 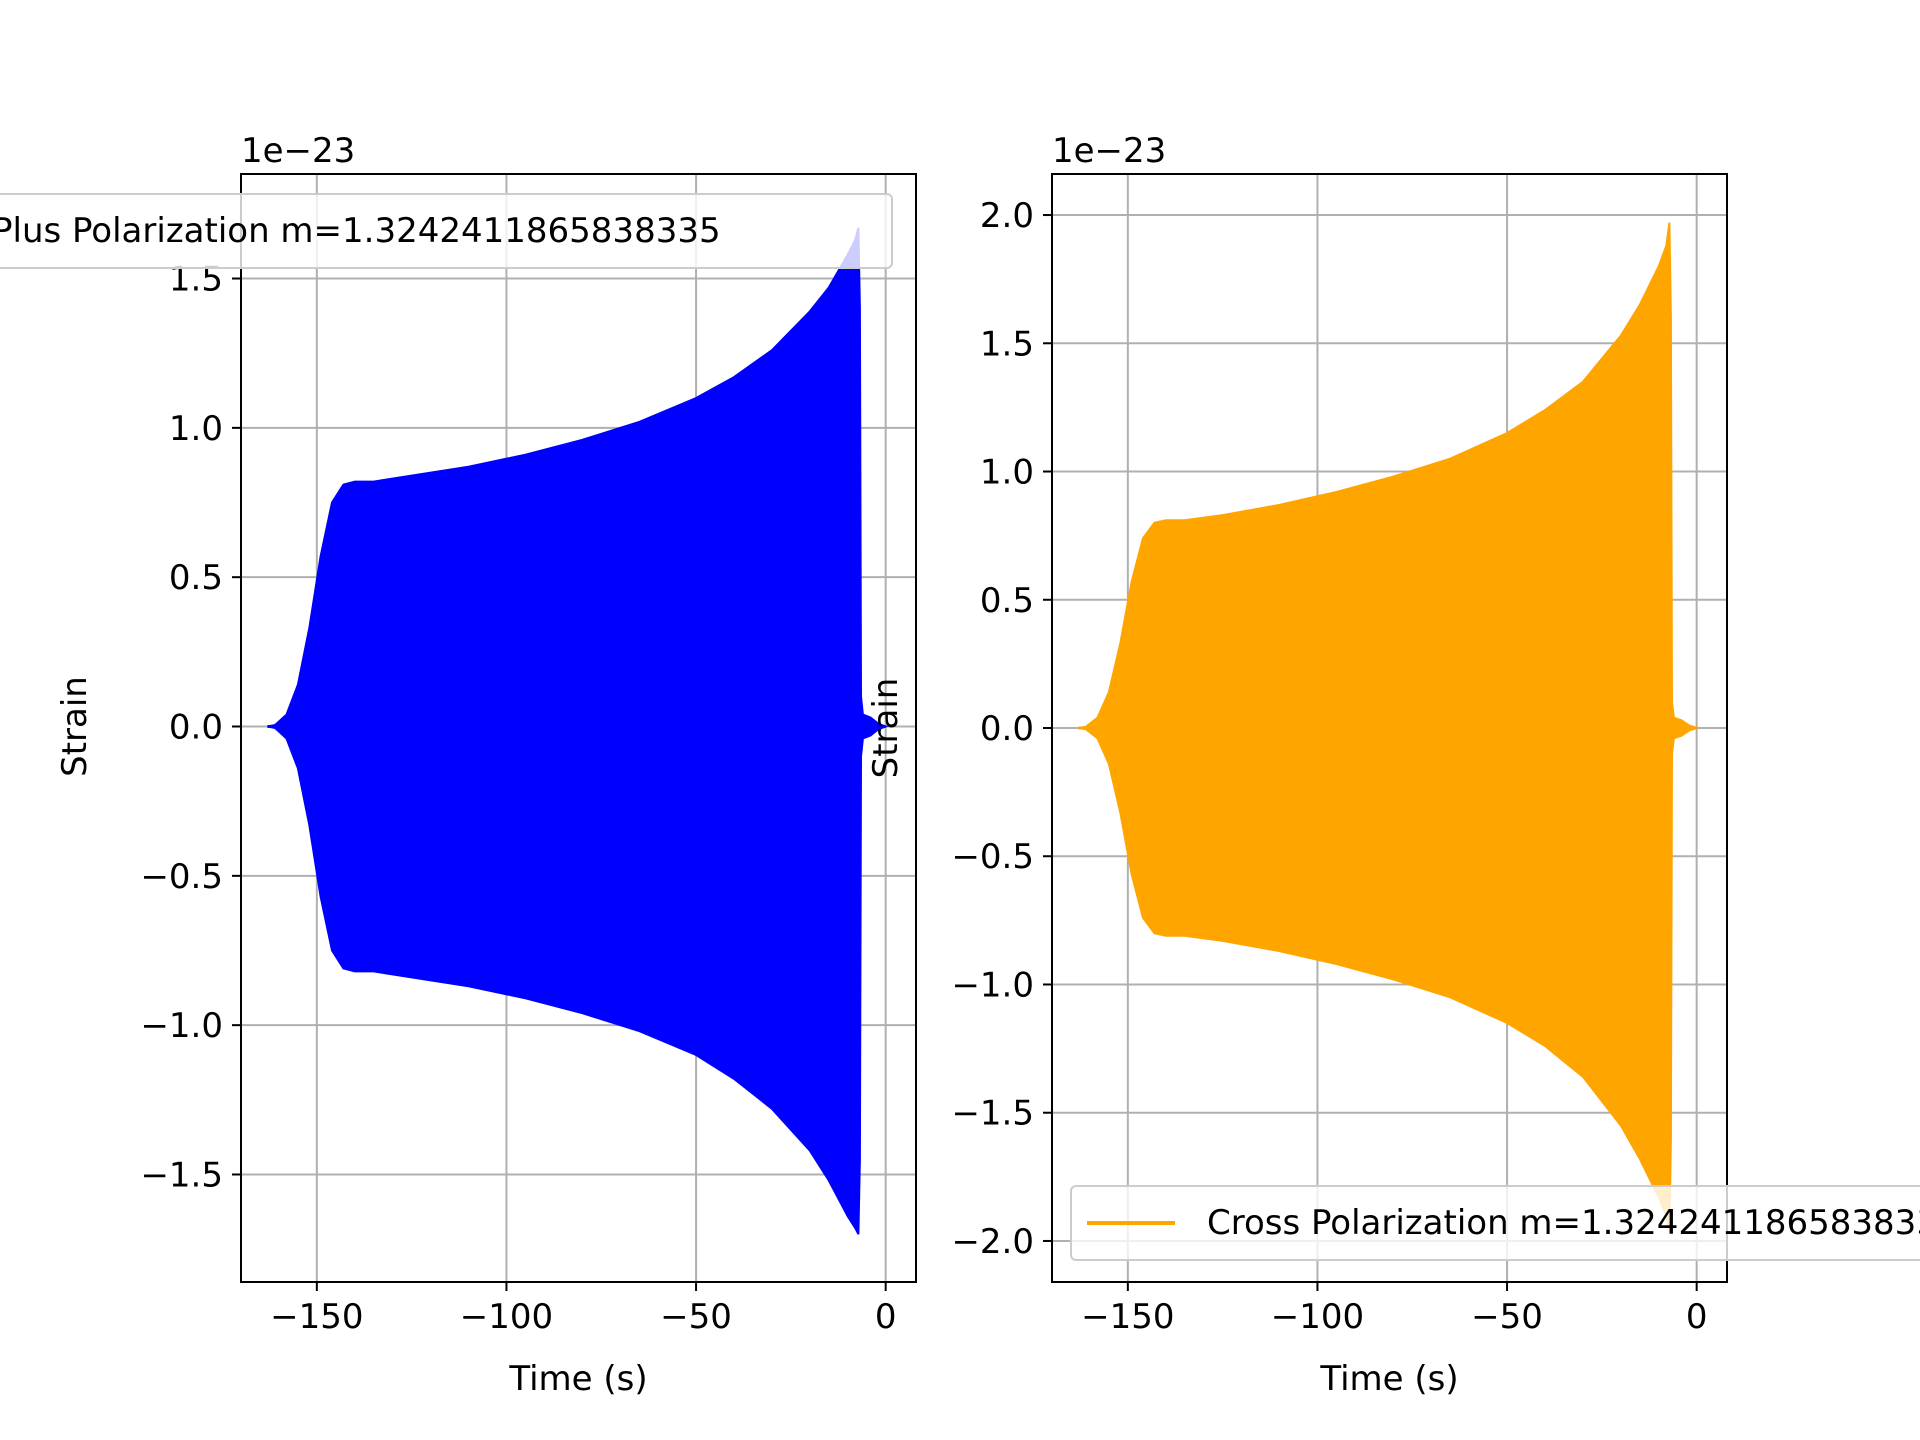 What do you see at coordinates (992, 1242) in the screenshot?
I see `y-tick-label: −2.0` at bounding box center [992, 1242].